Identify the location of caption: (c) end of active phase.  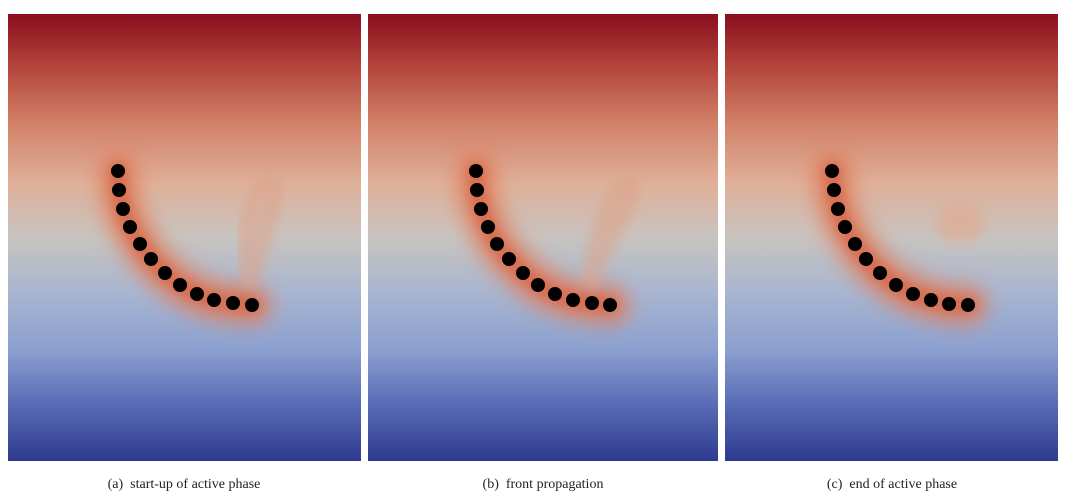
(892, 484).